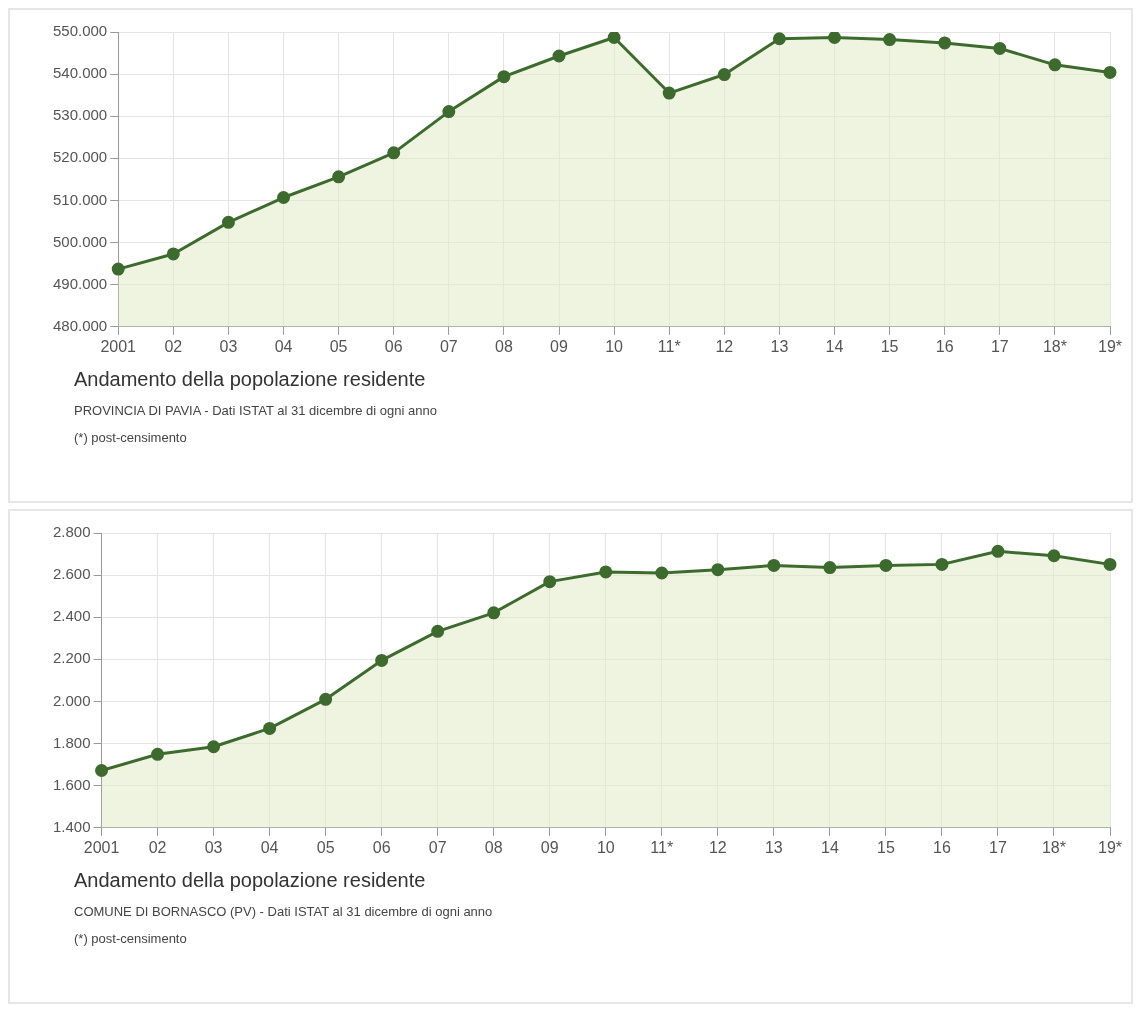 The image size is (1143, 1021). I want to click on y-tick-label: 1.400, so click(71, 826).